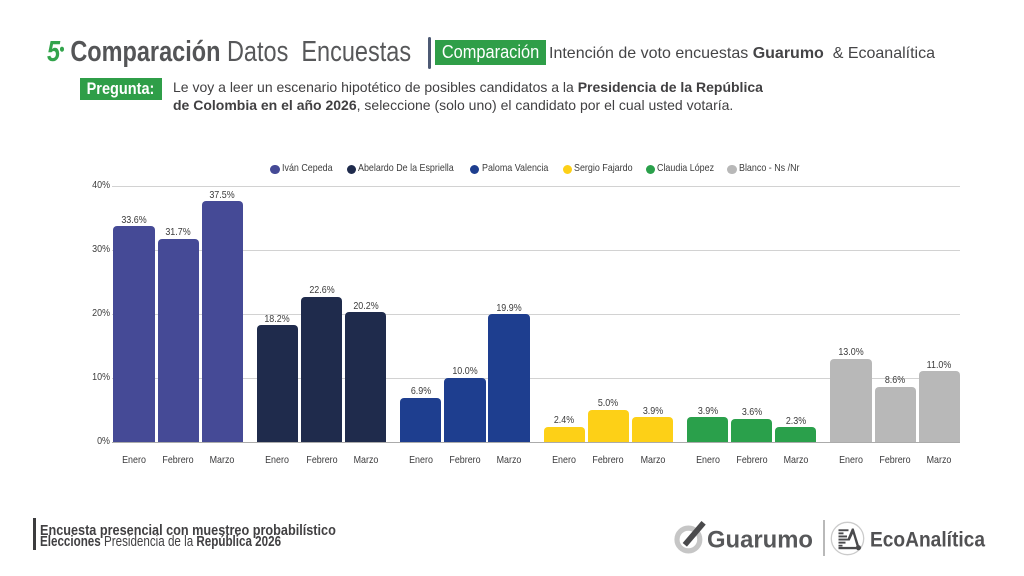 The width and height of the screenshot is (1024, 576). What do you see at coordinates (760, 540) in the screenshot?
I see `svg-text: Guarumo` at bounding box center [760, 540].